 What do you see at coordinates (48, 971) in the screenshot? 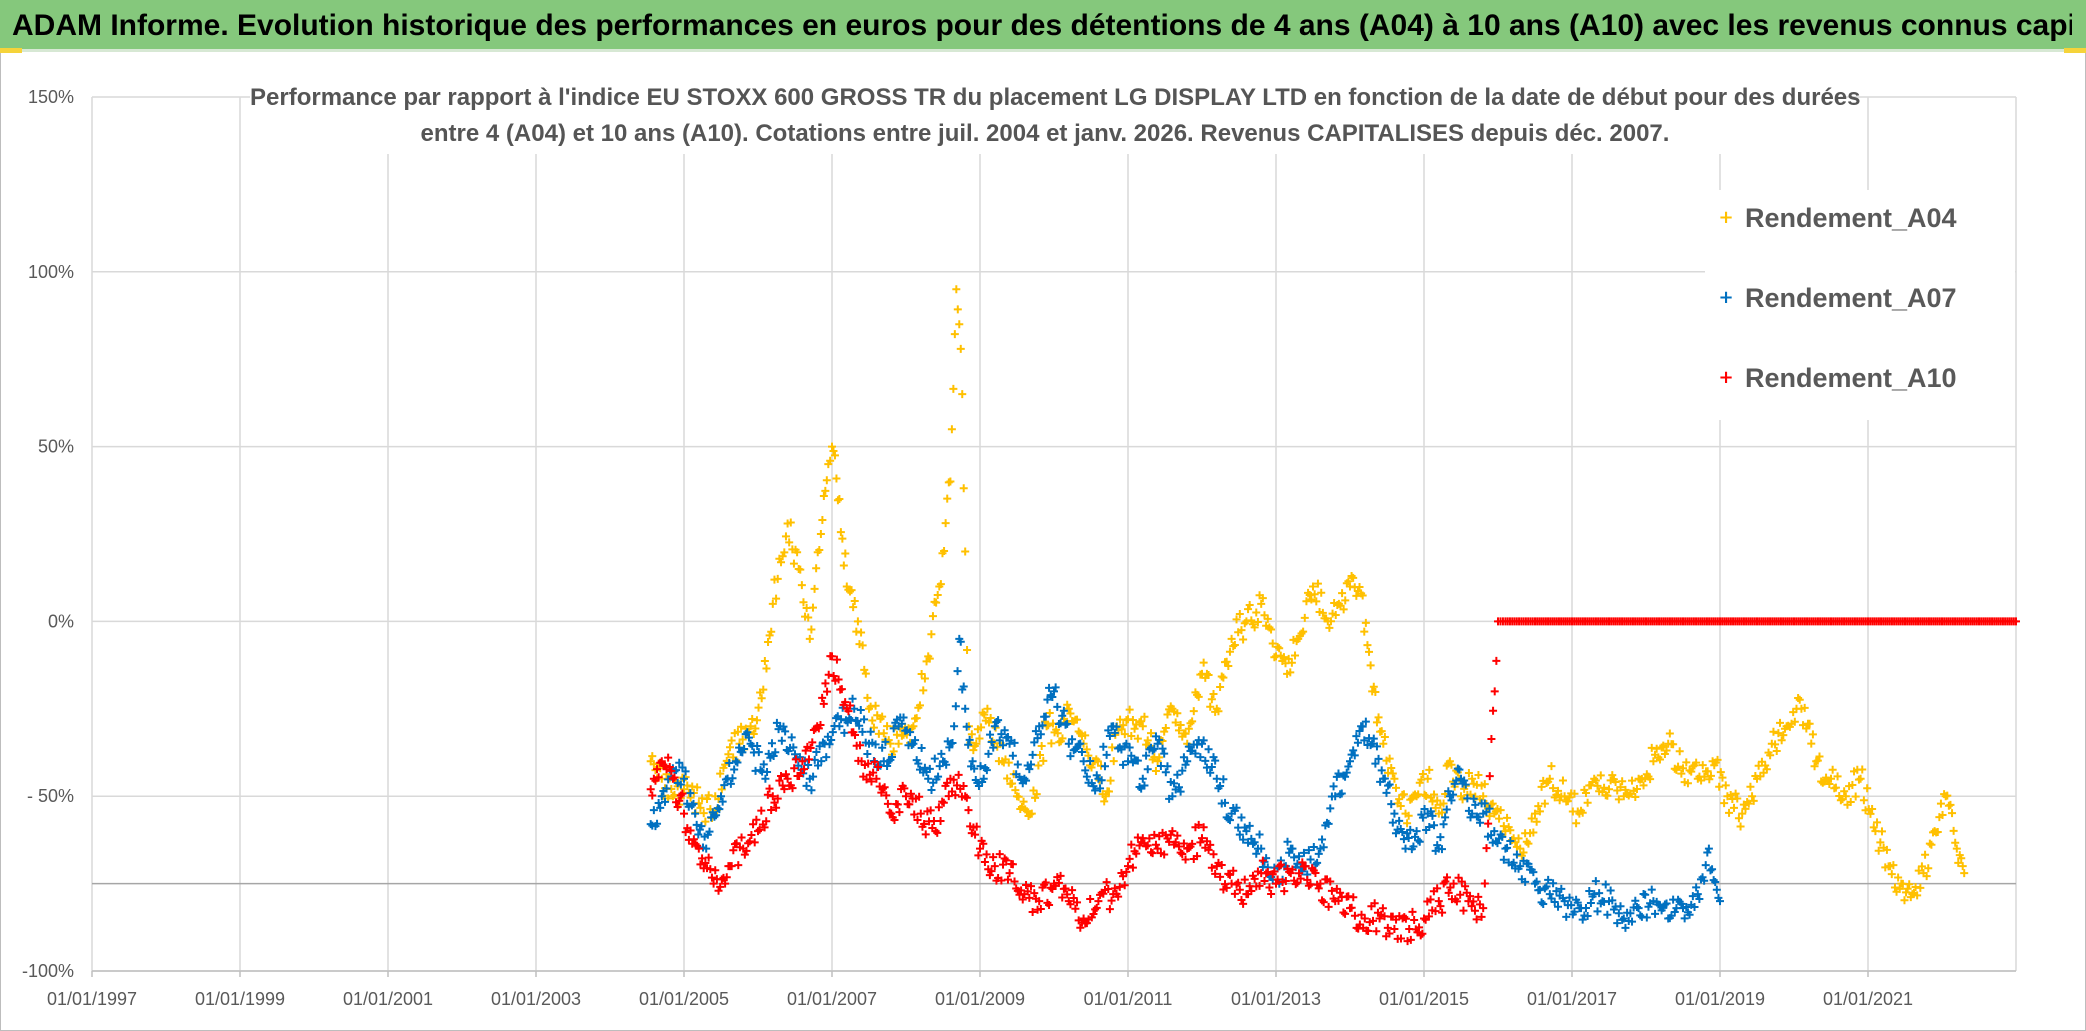
I see `y-tick-label: -100%` at bounding box center [48, 971].